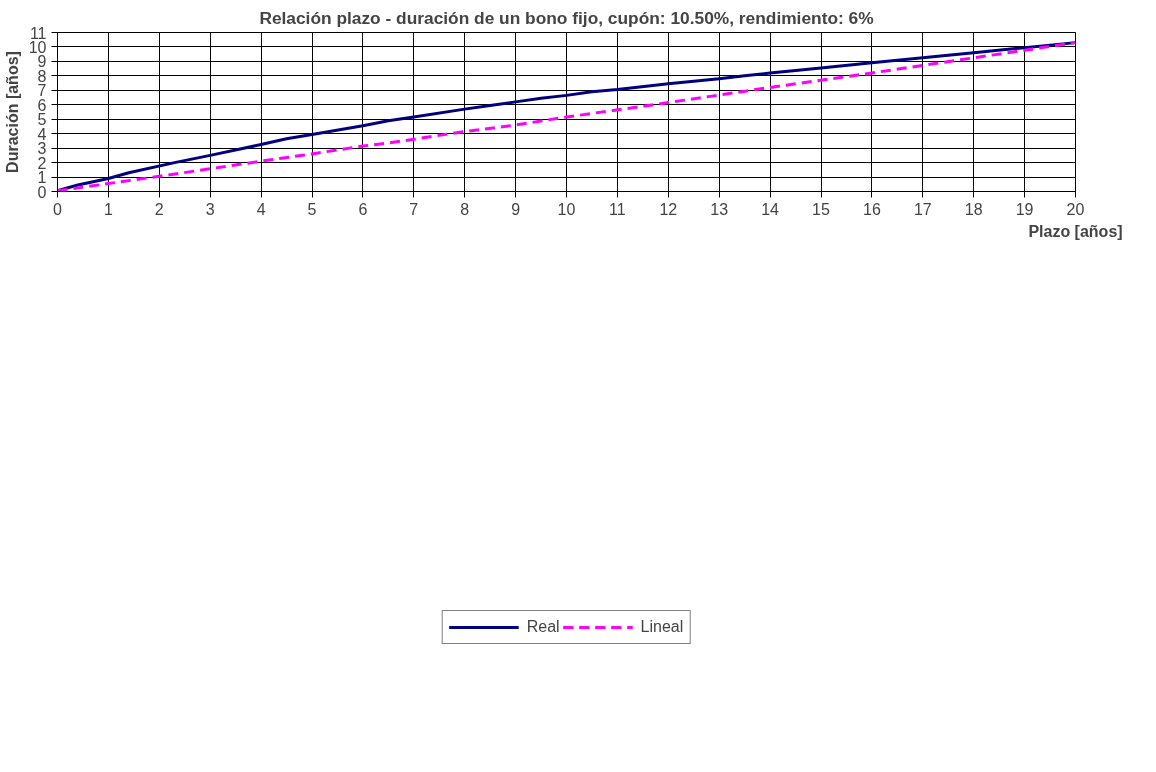 Image resolution: width=1156 pixels, height=772 pixels. What do you see at coordinates (922, 209) in the screenshot?
I see `x-tick-label: 17` at bounding box center [922, 209].